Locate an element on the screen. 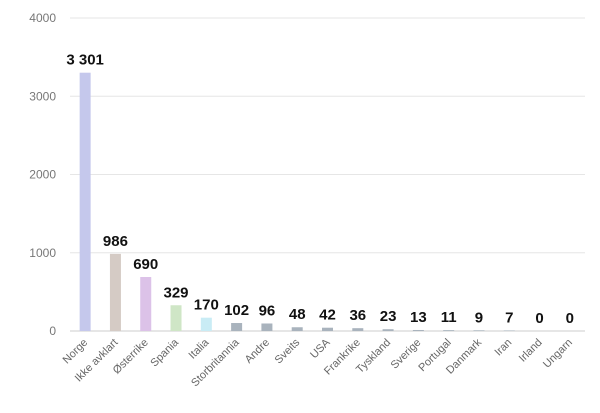 The height and width of the screenshot is (413, 600). x-tick-label: Iran is located at coordinates (503, 348).